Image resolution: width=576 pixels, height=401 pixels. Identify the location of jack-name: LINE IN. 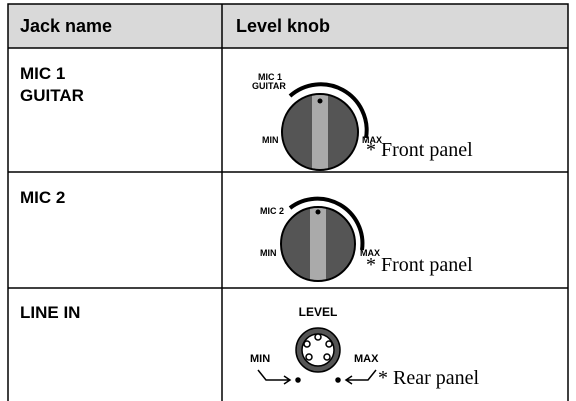
(50, 312).